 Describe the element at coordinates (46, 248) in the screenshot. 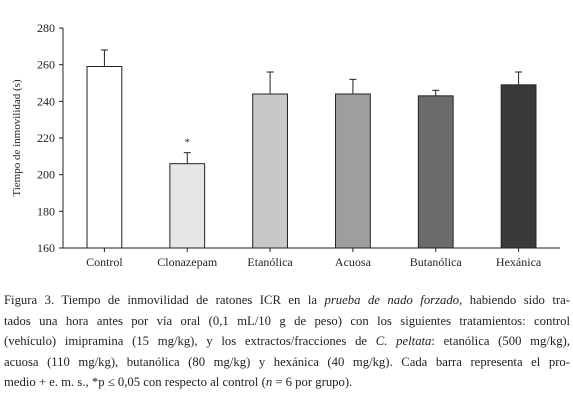

I see `y-tick-label: 160` at that location.